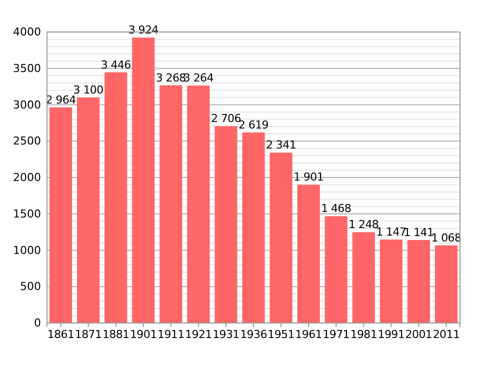  What do you see at coordinates (363, 225) in the screenshot?
I see `data-label: 1 248` at bounding box center [363, 225].